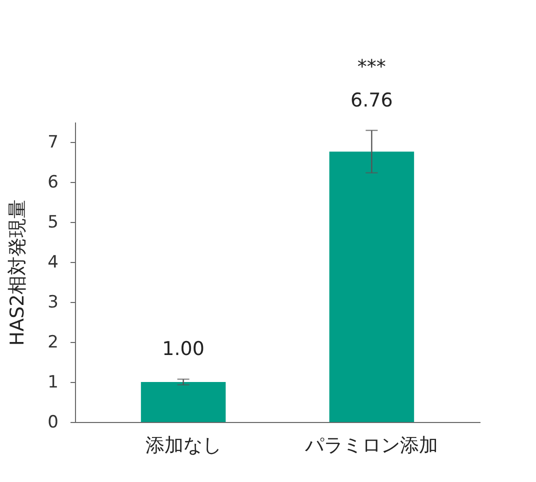  I want to click on data-label: 1.00, so click(183, 349).